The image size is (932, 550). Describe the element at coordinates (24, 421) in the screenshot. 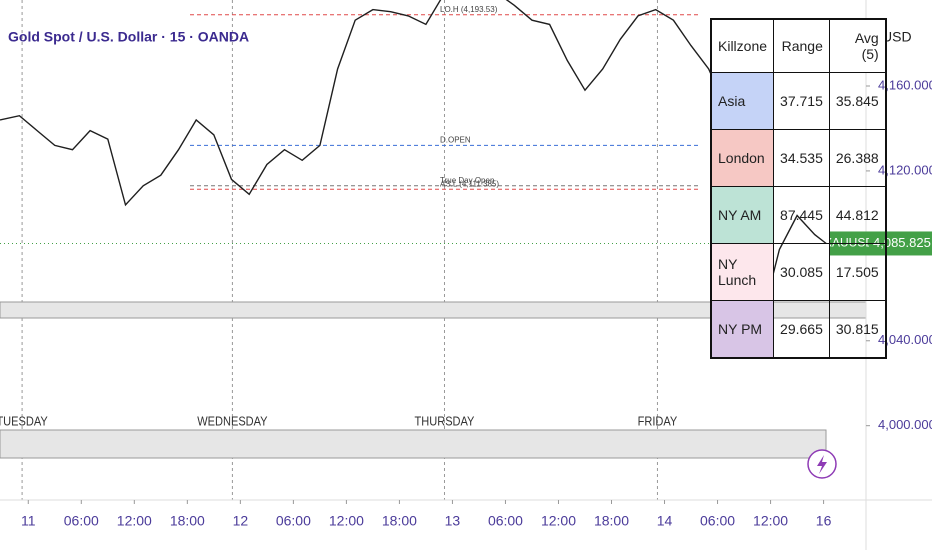

I see `day-label: TUESDAY` at that location.